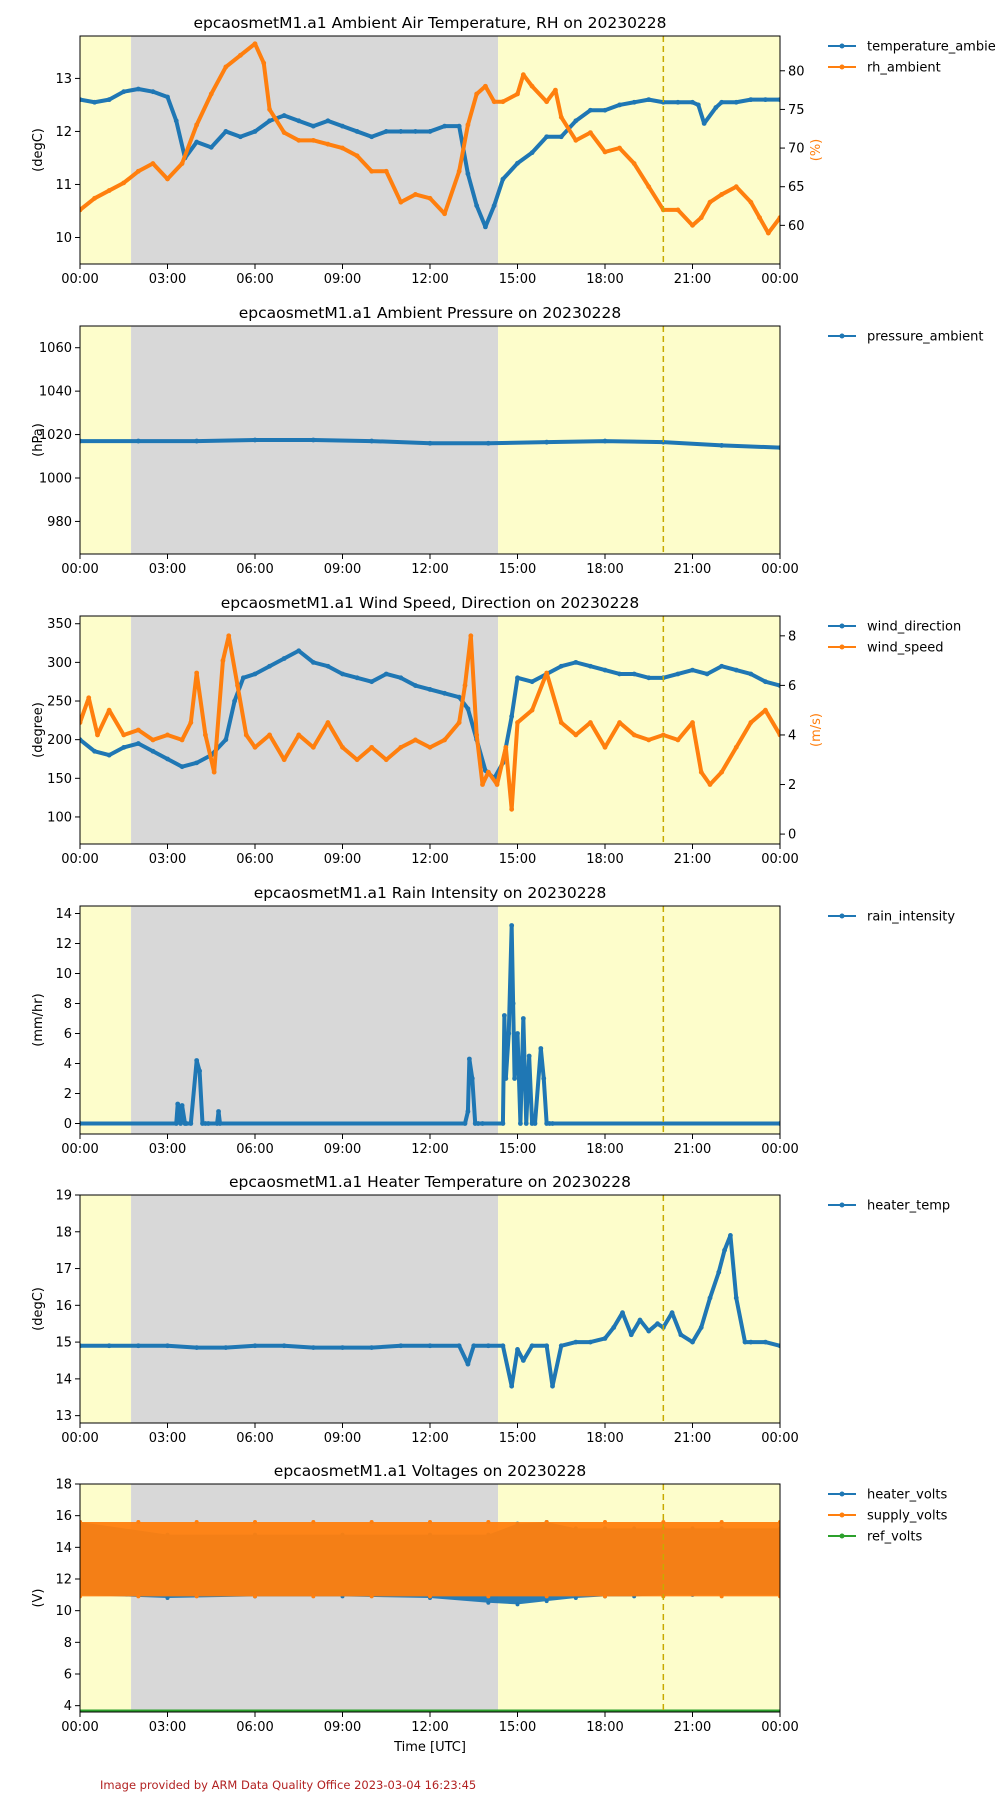 This screenshot has width=1000, height=1800. Describe the element at coordinates (796, 226) in the screenshot. I see `y2-tick-label: 60` at that location.